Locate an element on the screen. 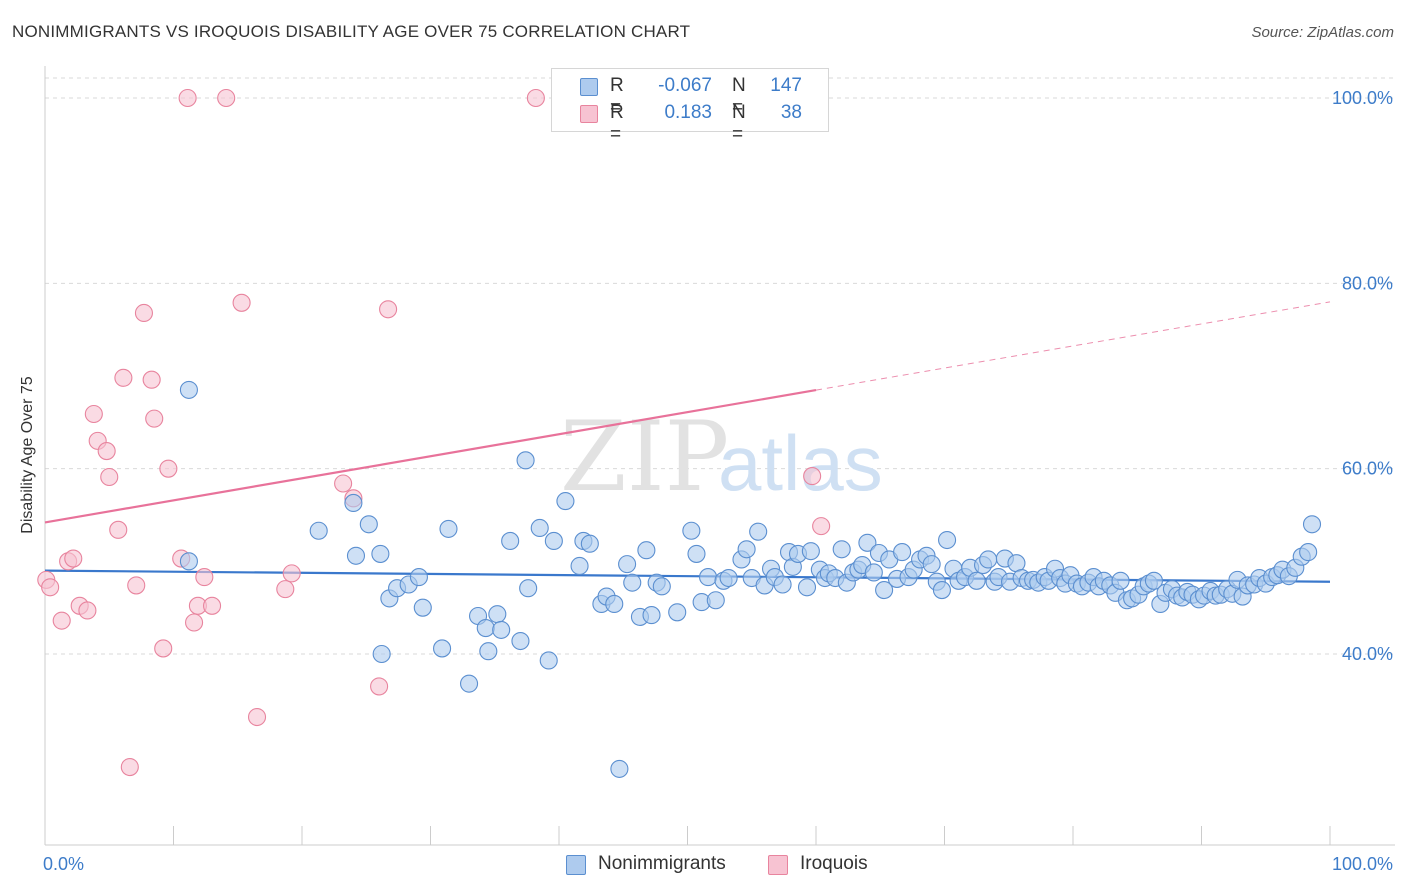  x-tick-label: 0.0% is located at coordinates (63, 864).